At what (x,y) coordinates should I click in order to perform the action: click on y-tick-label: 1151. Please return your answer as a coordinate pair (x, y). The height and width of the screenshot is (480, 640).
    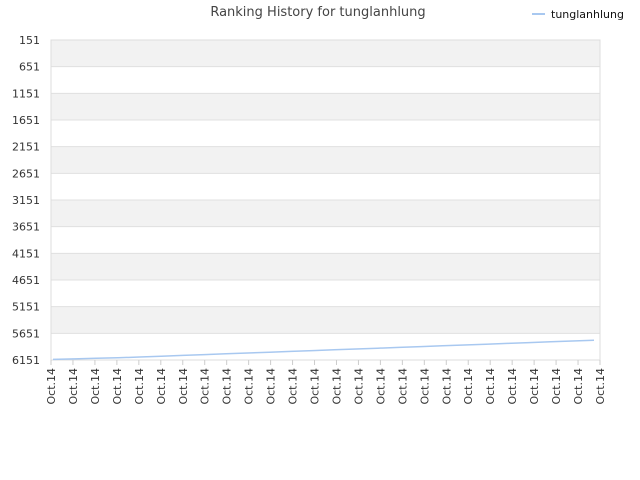
    Looking at the image, I should click on (26, 93).